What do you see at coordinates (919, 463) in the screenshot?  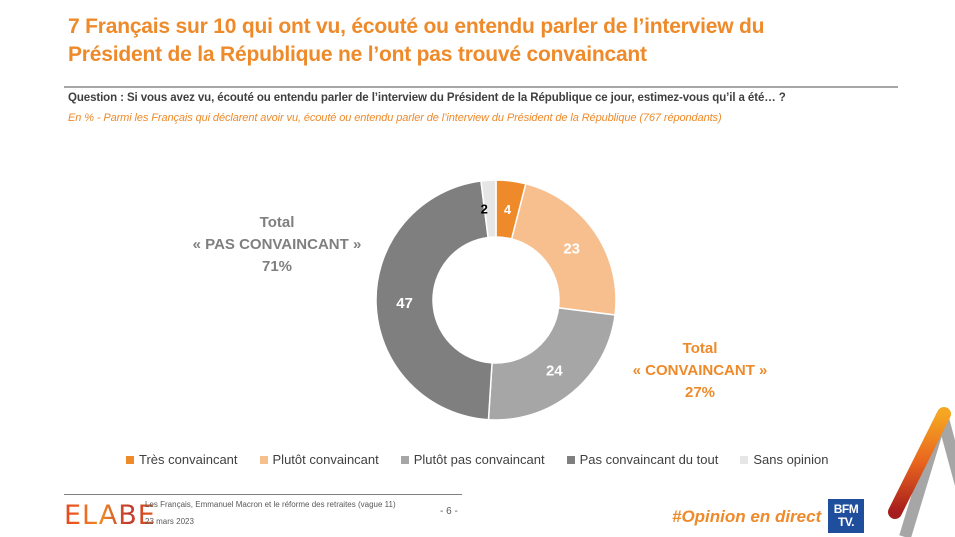 I see `deco-orange-stroke` at bounding box center [919, 463].